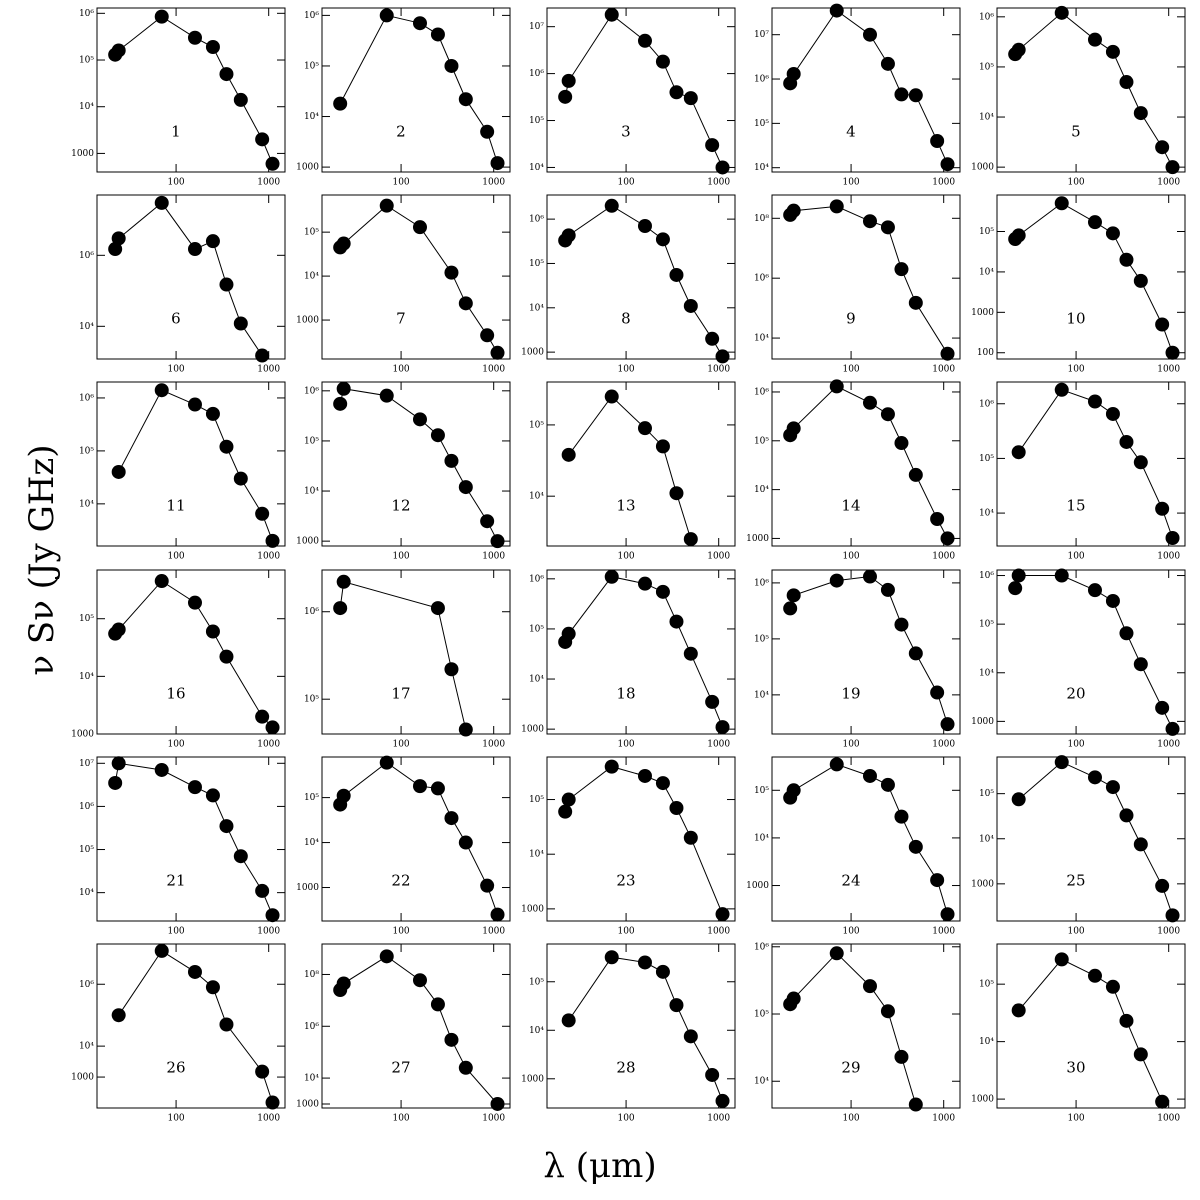  Describe the element at coordinates (400, 1068) in the screenshot. I see `panel-number: 27` at that location.